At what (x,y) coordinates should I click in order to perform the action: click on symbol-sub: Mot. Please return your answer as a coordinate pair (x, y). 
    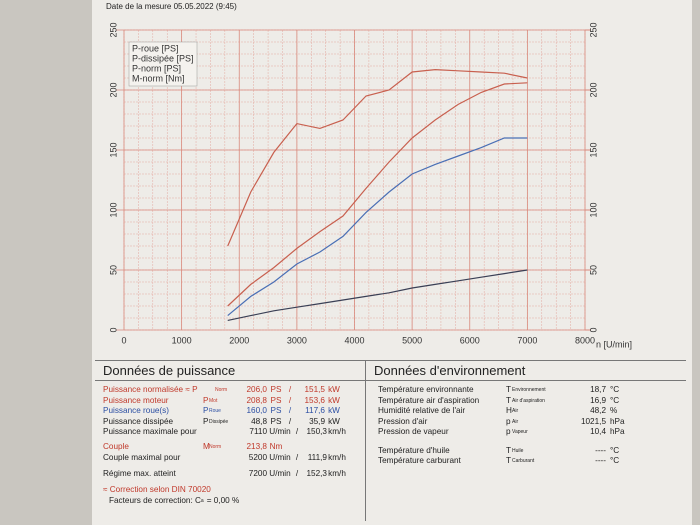
    Looking at the image, I should click on (213, 400).